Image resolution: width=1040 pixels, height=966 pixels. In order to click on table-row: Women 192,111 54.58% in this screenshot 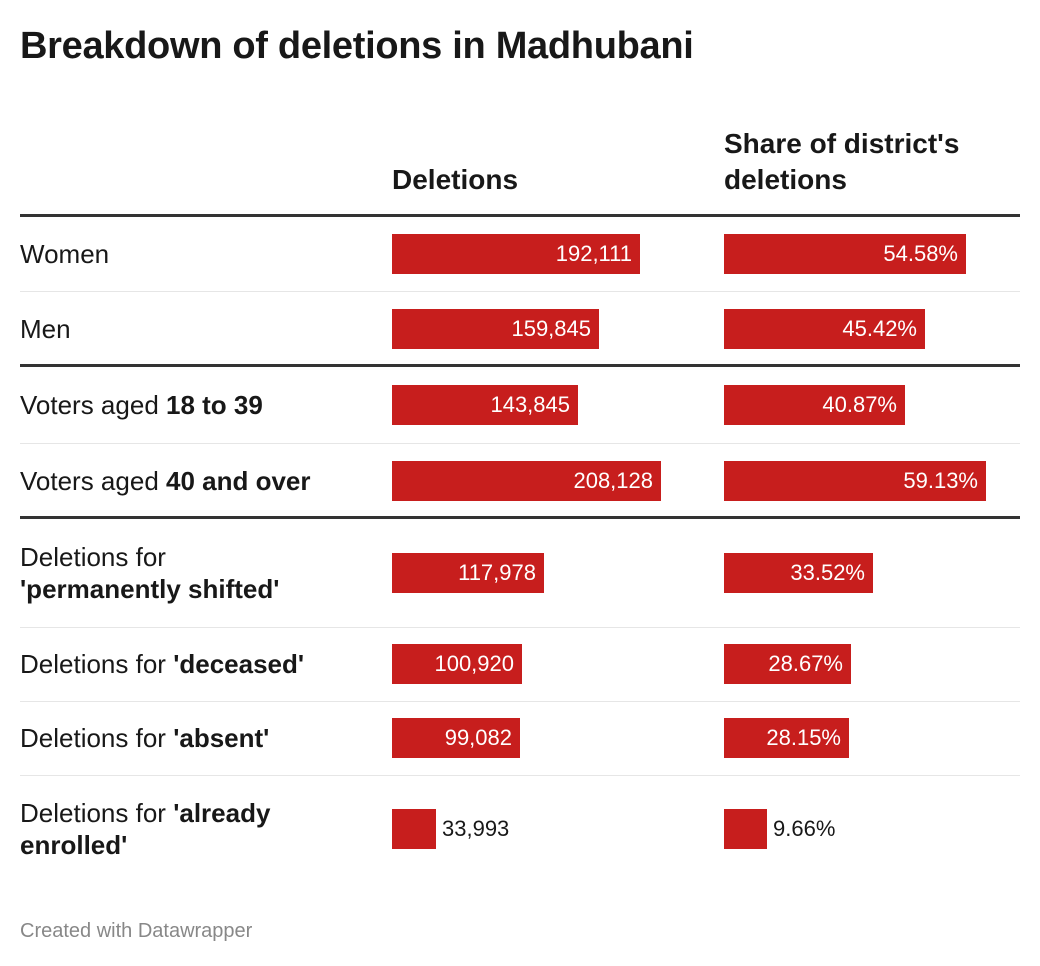, I will do `click(520, 254)`.